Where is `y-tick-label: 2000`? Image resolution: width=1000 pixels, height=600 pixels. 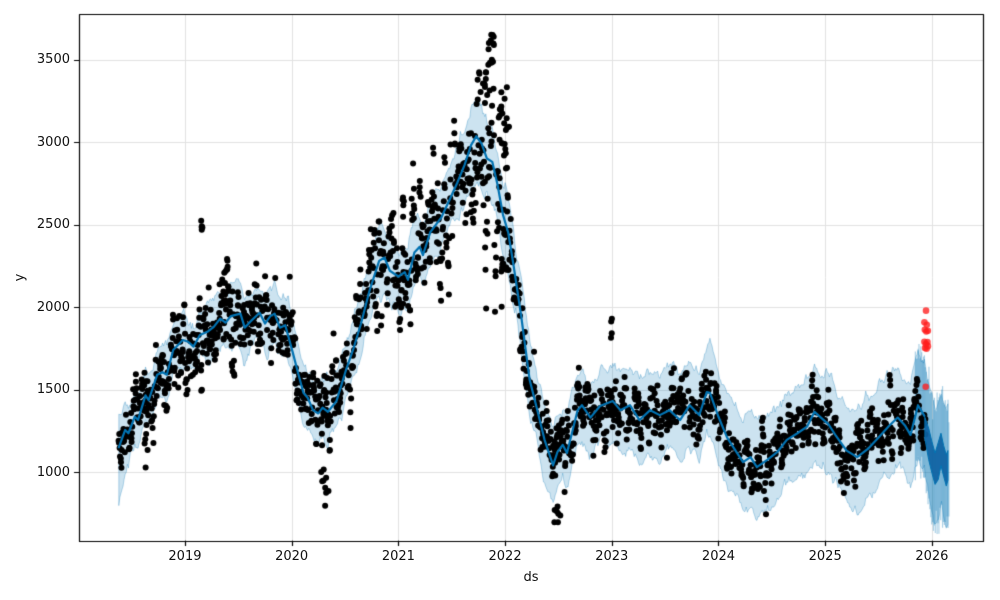 y-tick-label: 2000 is located at coordinates (53, 307).